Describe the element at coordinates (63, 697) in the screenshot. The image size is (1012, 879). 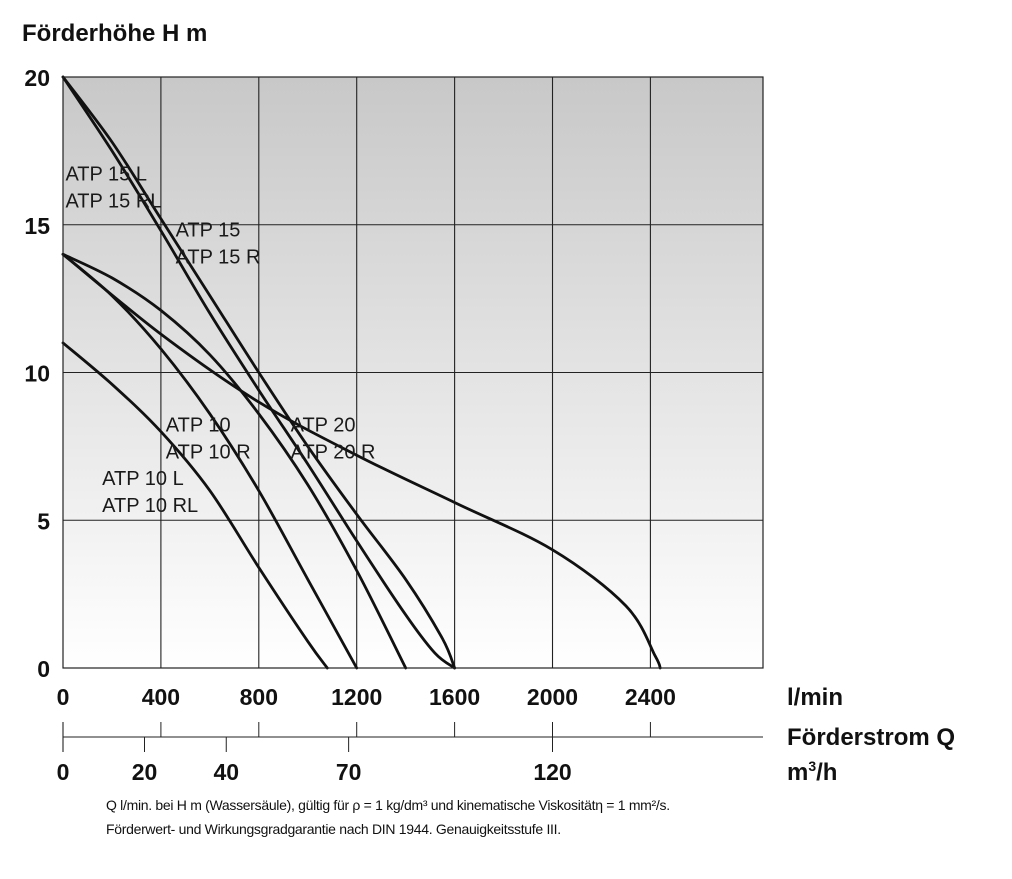
I see `x-tick-label: 0` at that location.